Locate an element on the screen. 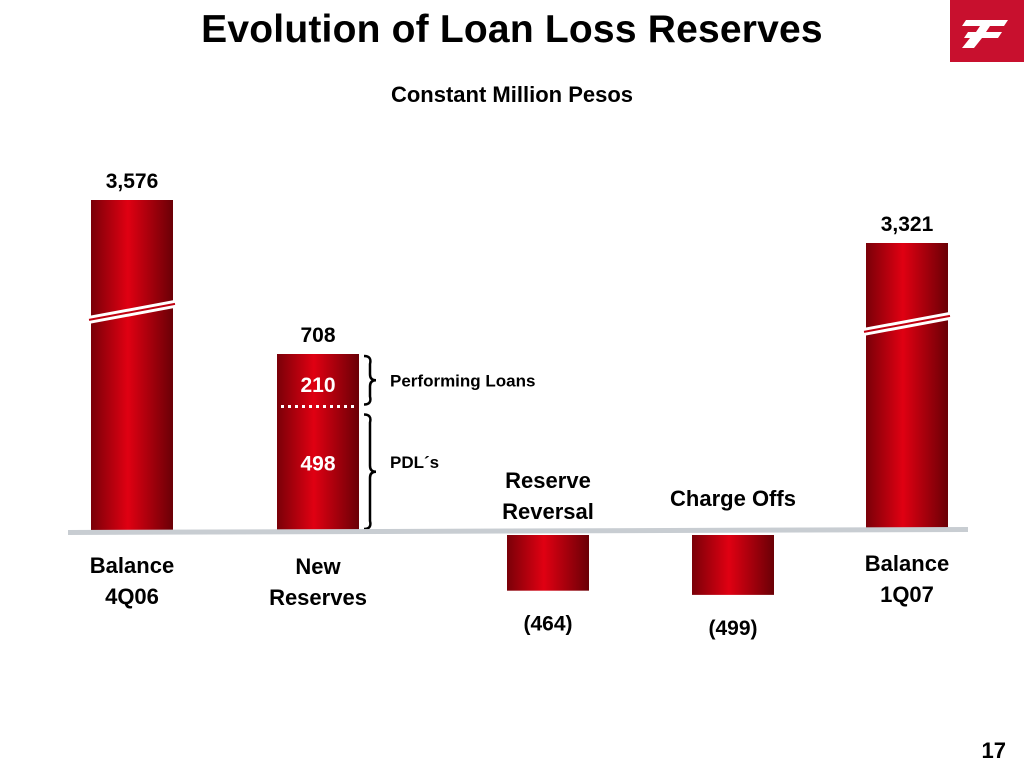  value-label-4: 3,321 is located at coordinates (907, 224).